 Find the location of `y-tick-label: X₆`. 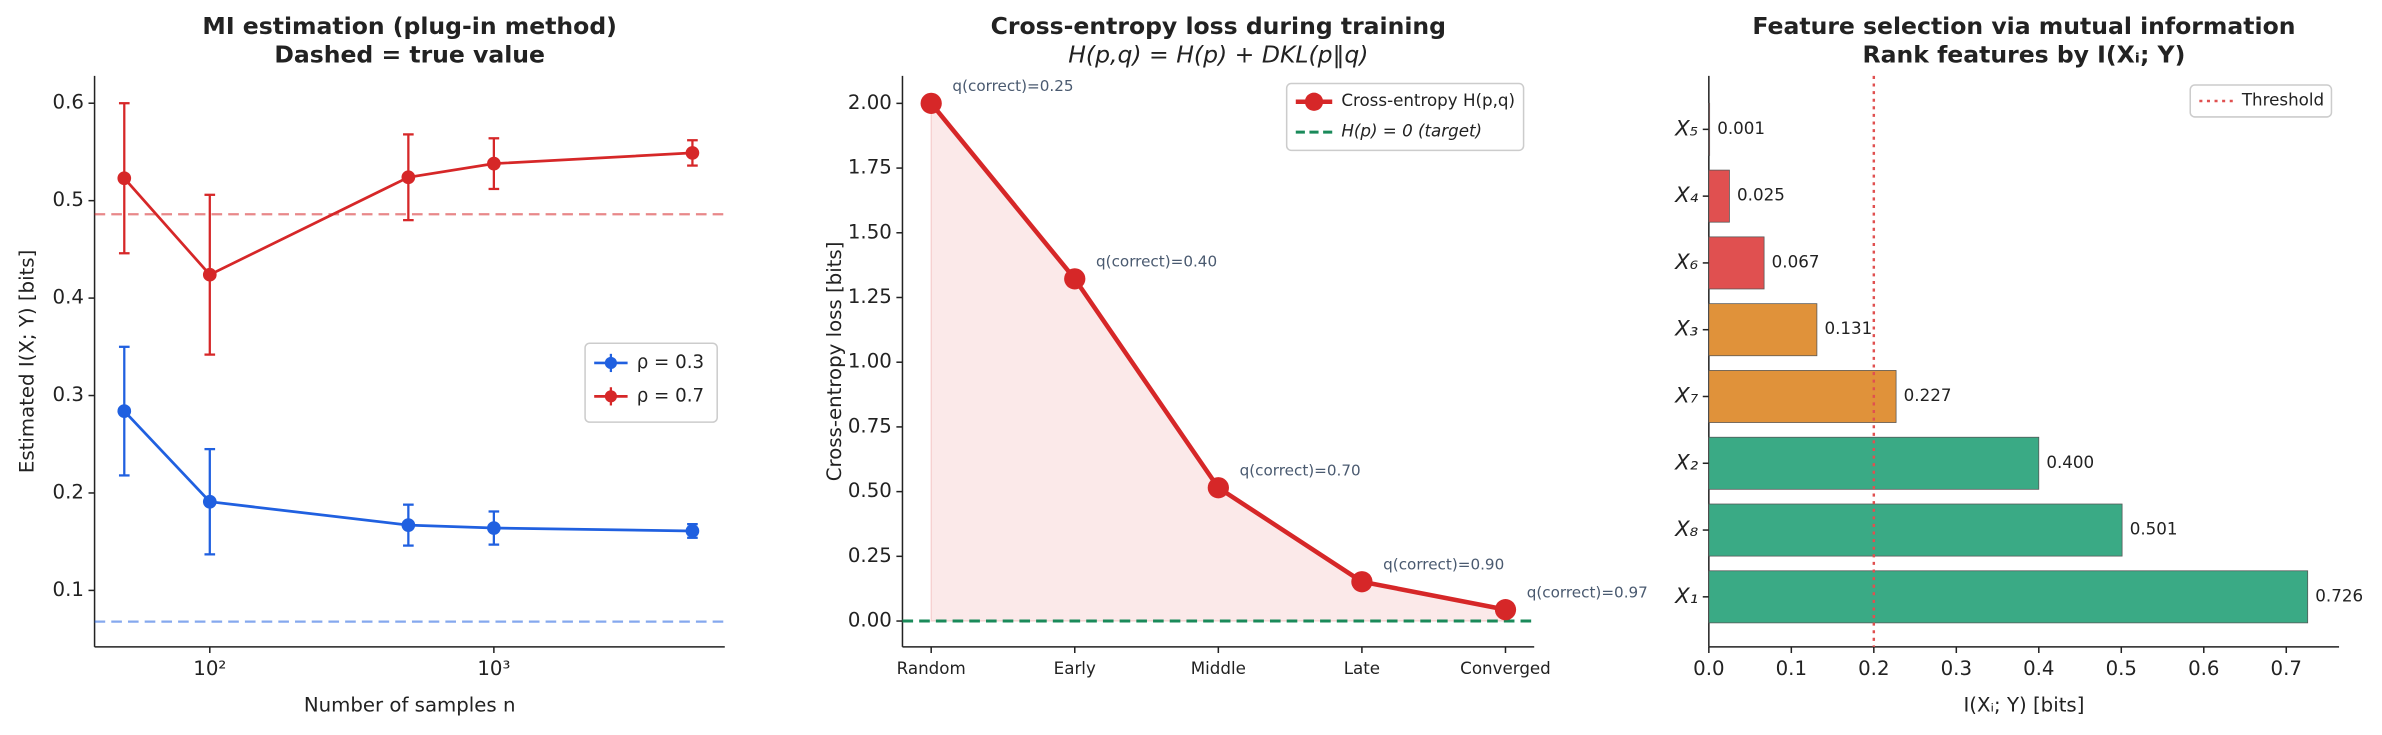

y-tick-label: X₆ is located at coordinates (1686, 262).